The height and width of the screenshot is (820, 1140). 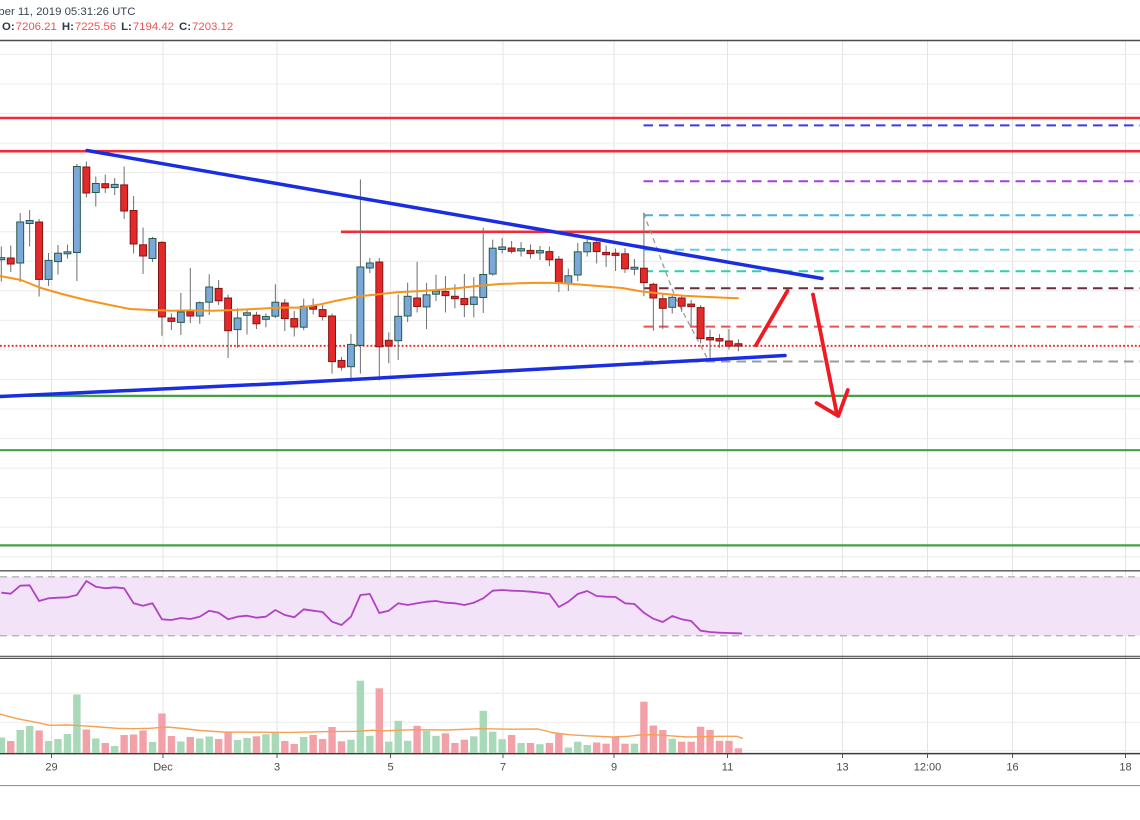 What do you see at coordinates (1012, 768) in the screenshot?
I see `svg-text: 16` at bounding box center [1012, 768].